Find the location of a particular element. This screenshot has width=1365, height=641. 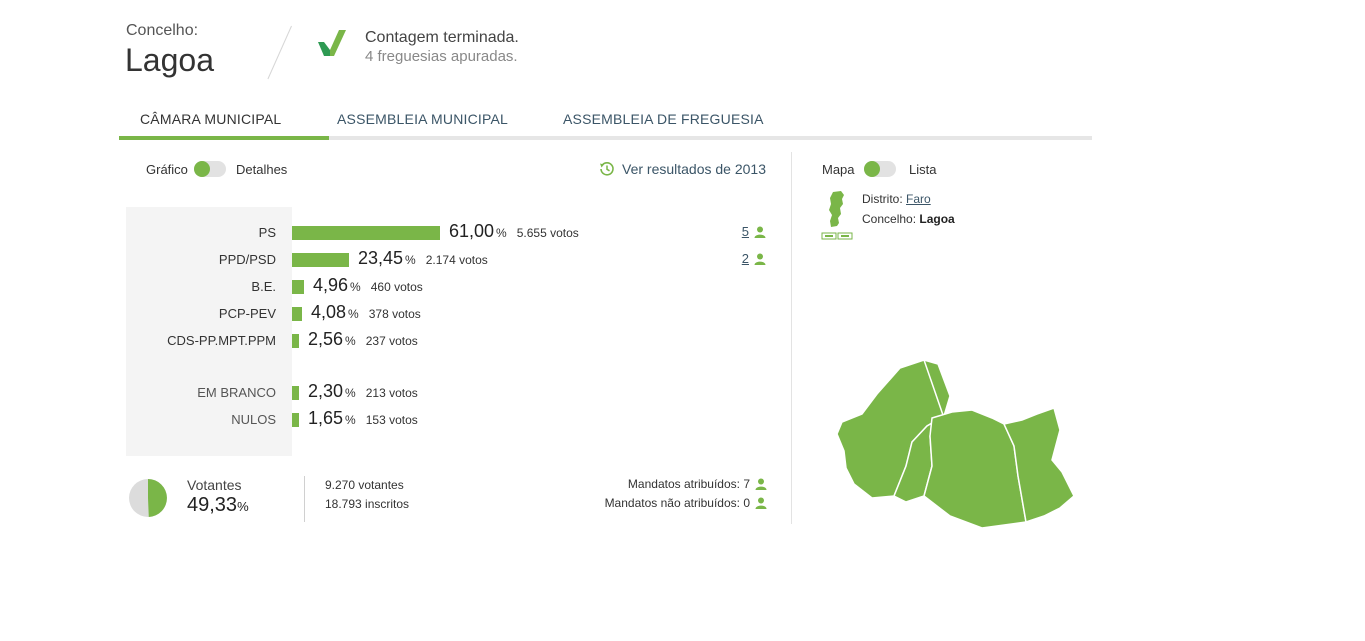

vote-count: 213 votos is located at coordinates (391, 393).